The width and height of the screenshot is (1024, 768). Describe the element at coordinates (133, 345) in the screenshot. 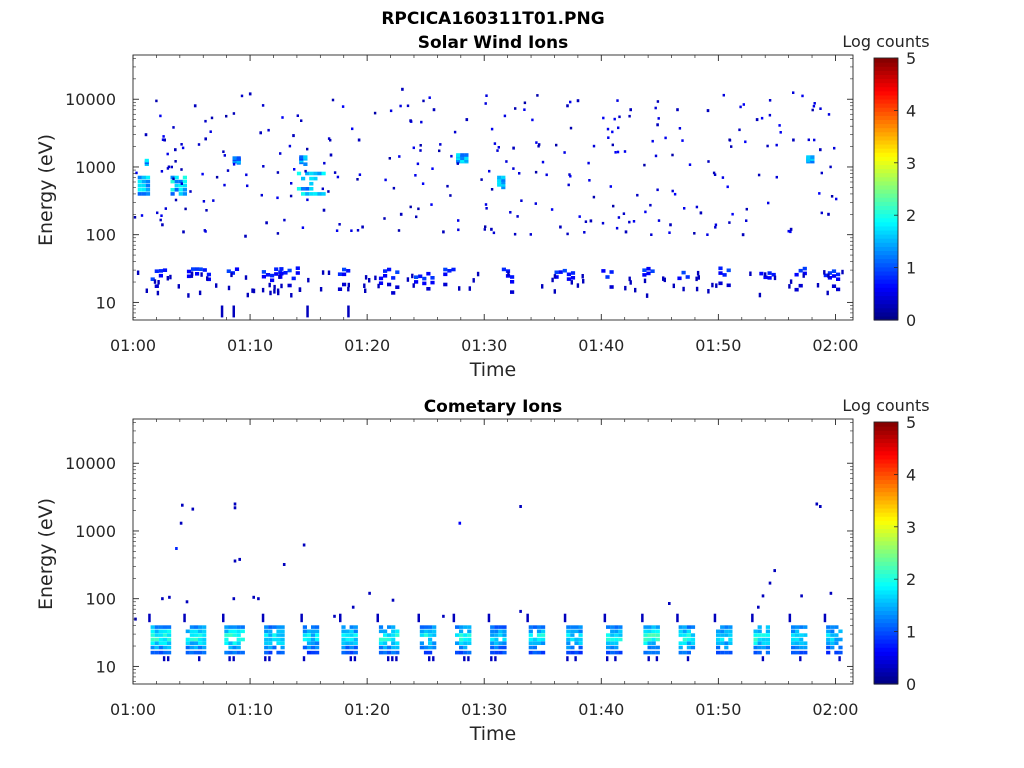

I see `x-tick-label: 01:00` at that location.